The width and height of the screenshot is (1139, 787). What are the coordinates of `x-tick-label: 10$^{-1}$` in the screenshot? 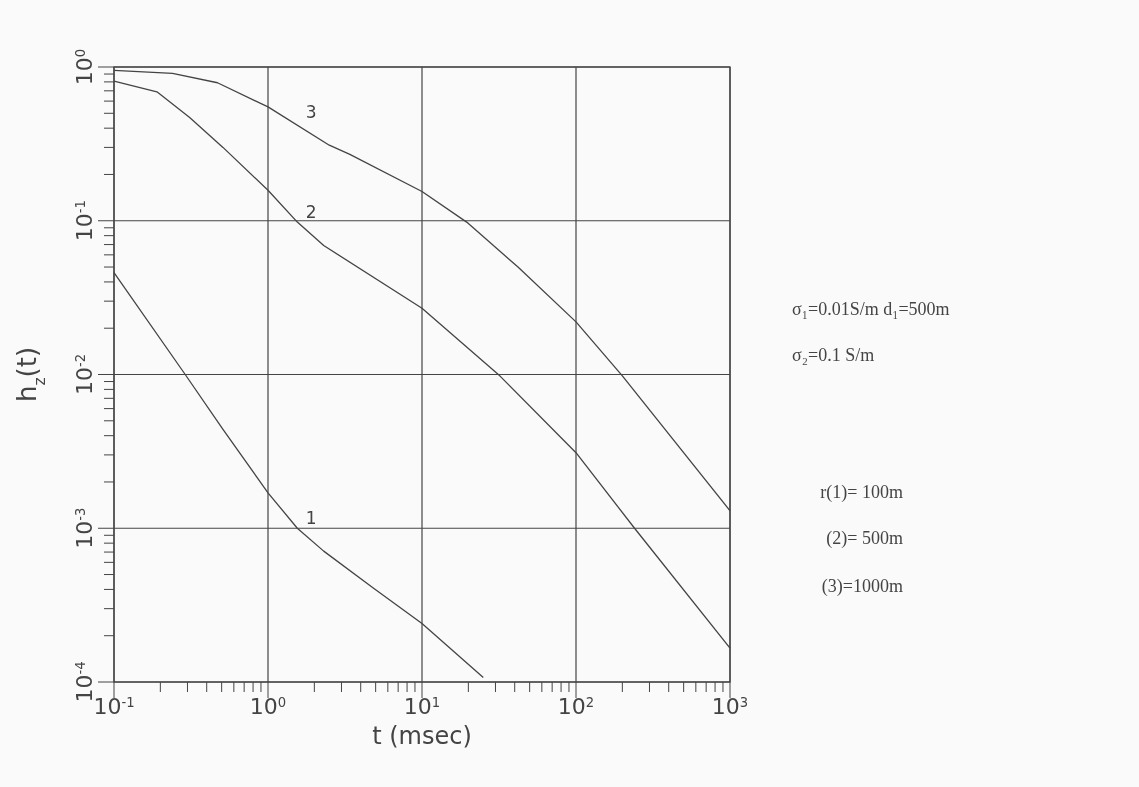 It's located at (114, 706).